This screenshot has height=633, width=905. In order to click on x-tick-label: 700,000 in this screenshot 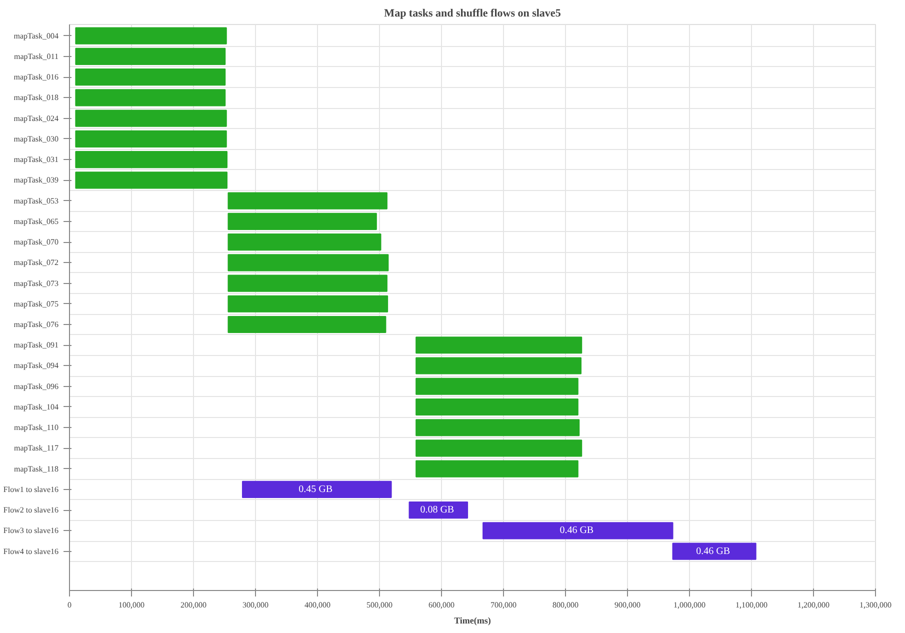, I will do `click(503, 605)`.